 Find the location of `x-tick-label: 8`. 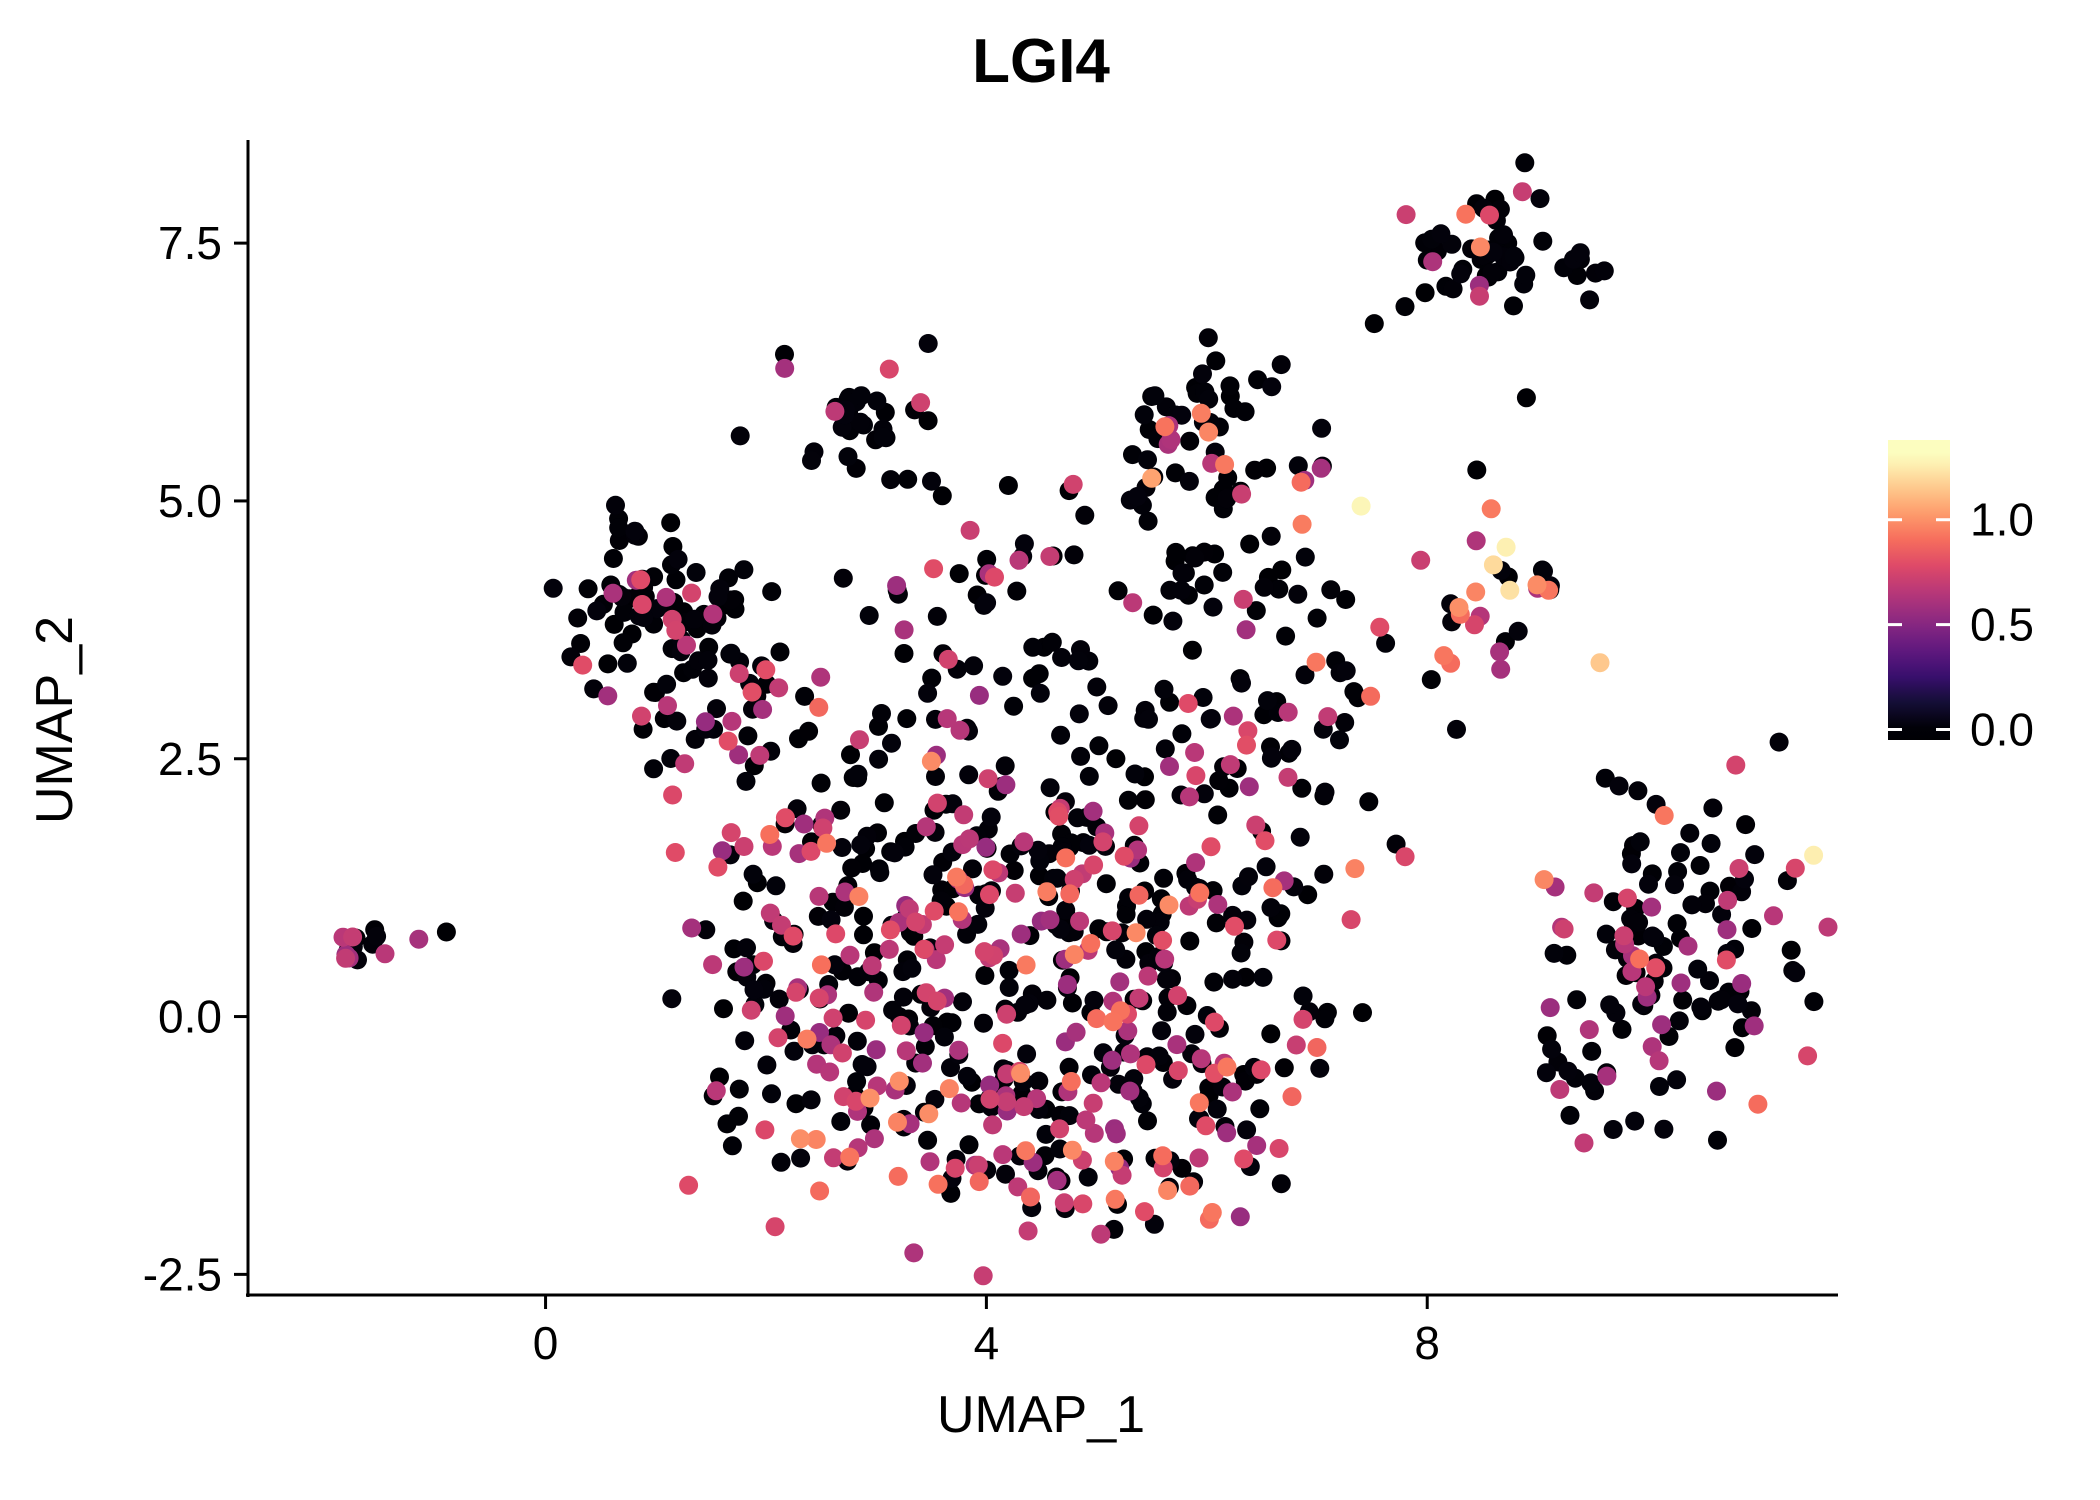

x-tick-label: 8 is located at coordinates (1427, 1343).